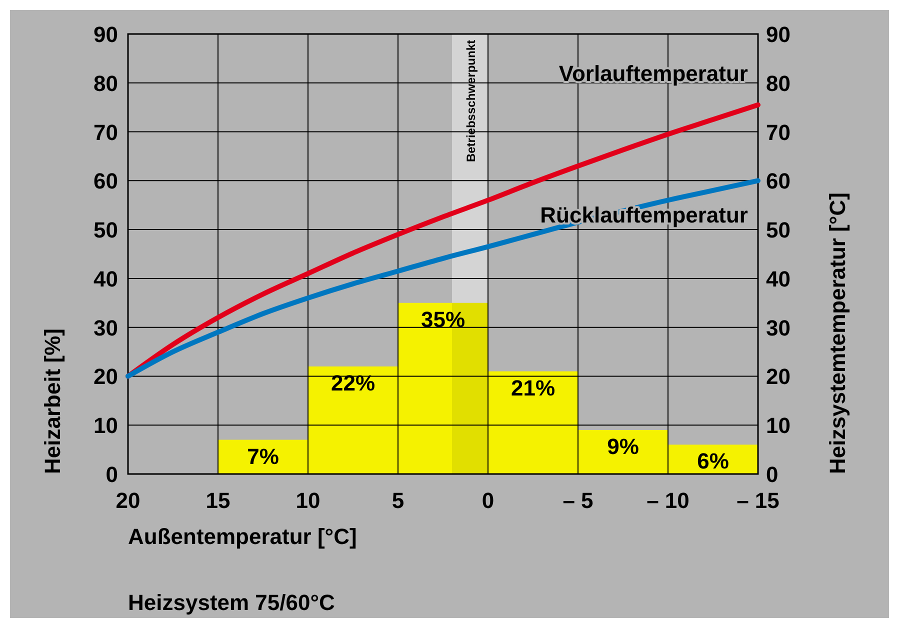  What do you see at coordinates (242, 536) in the screenshot?
I see `x-axis-title: Außentemperatur [°C]` at bounding box center [242, 536].